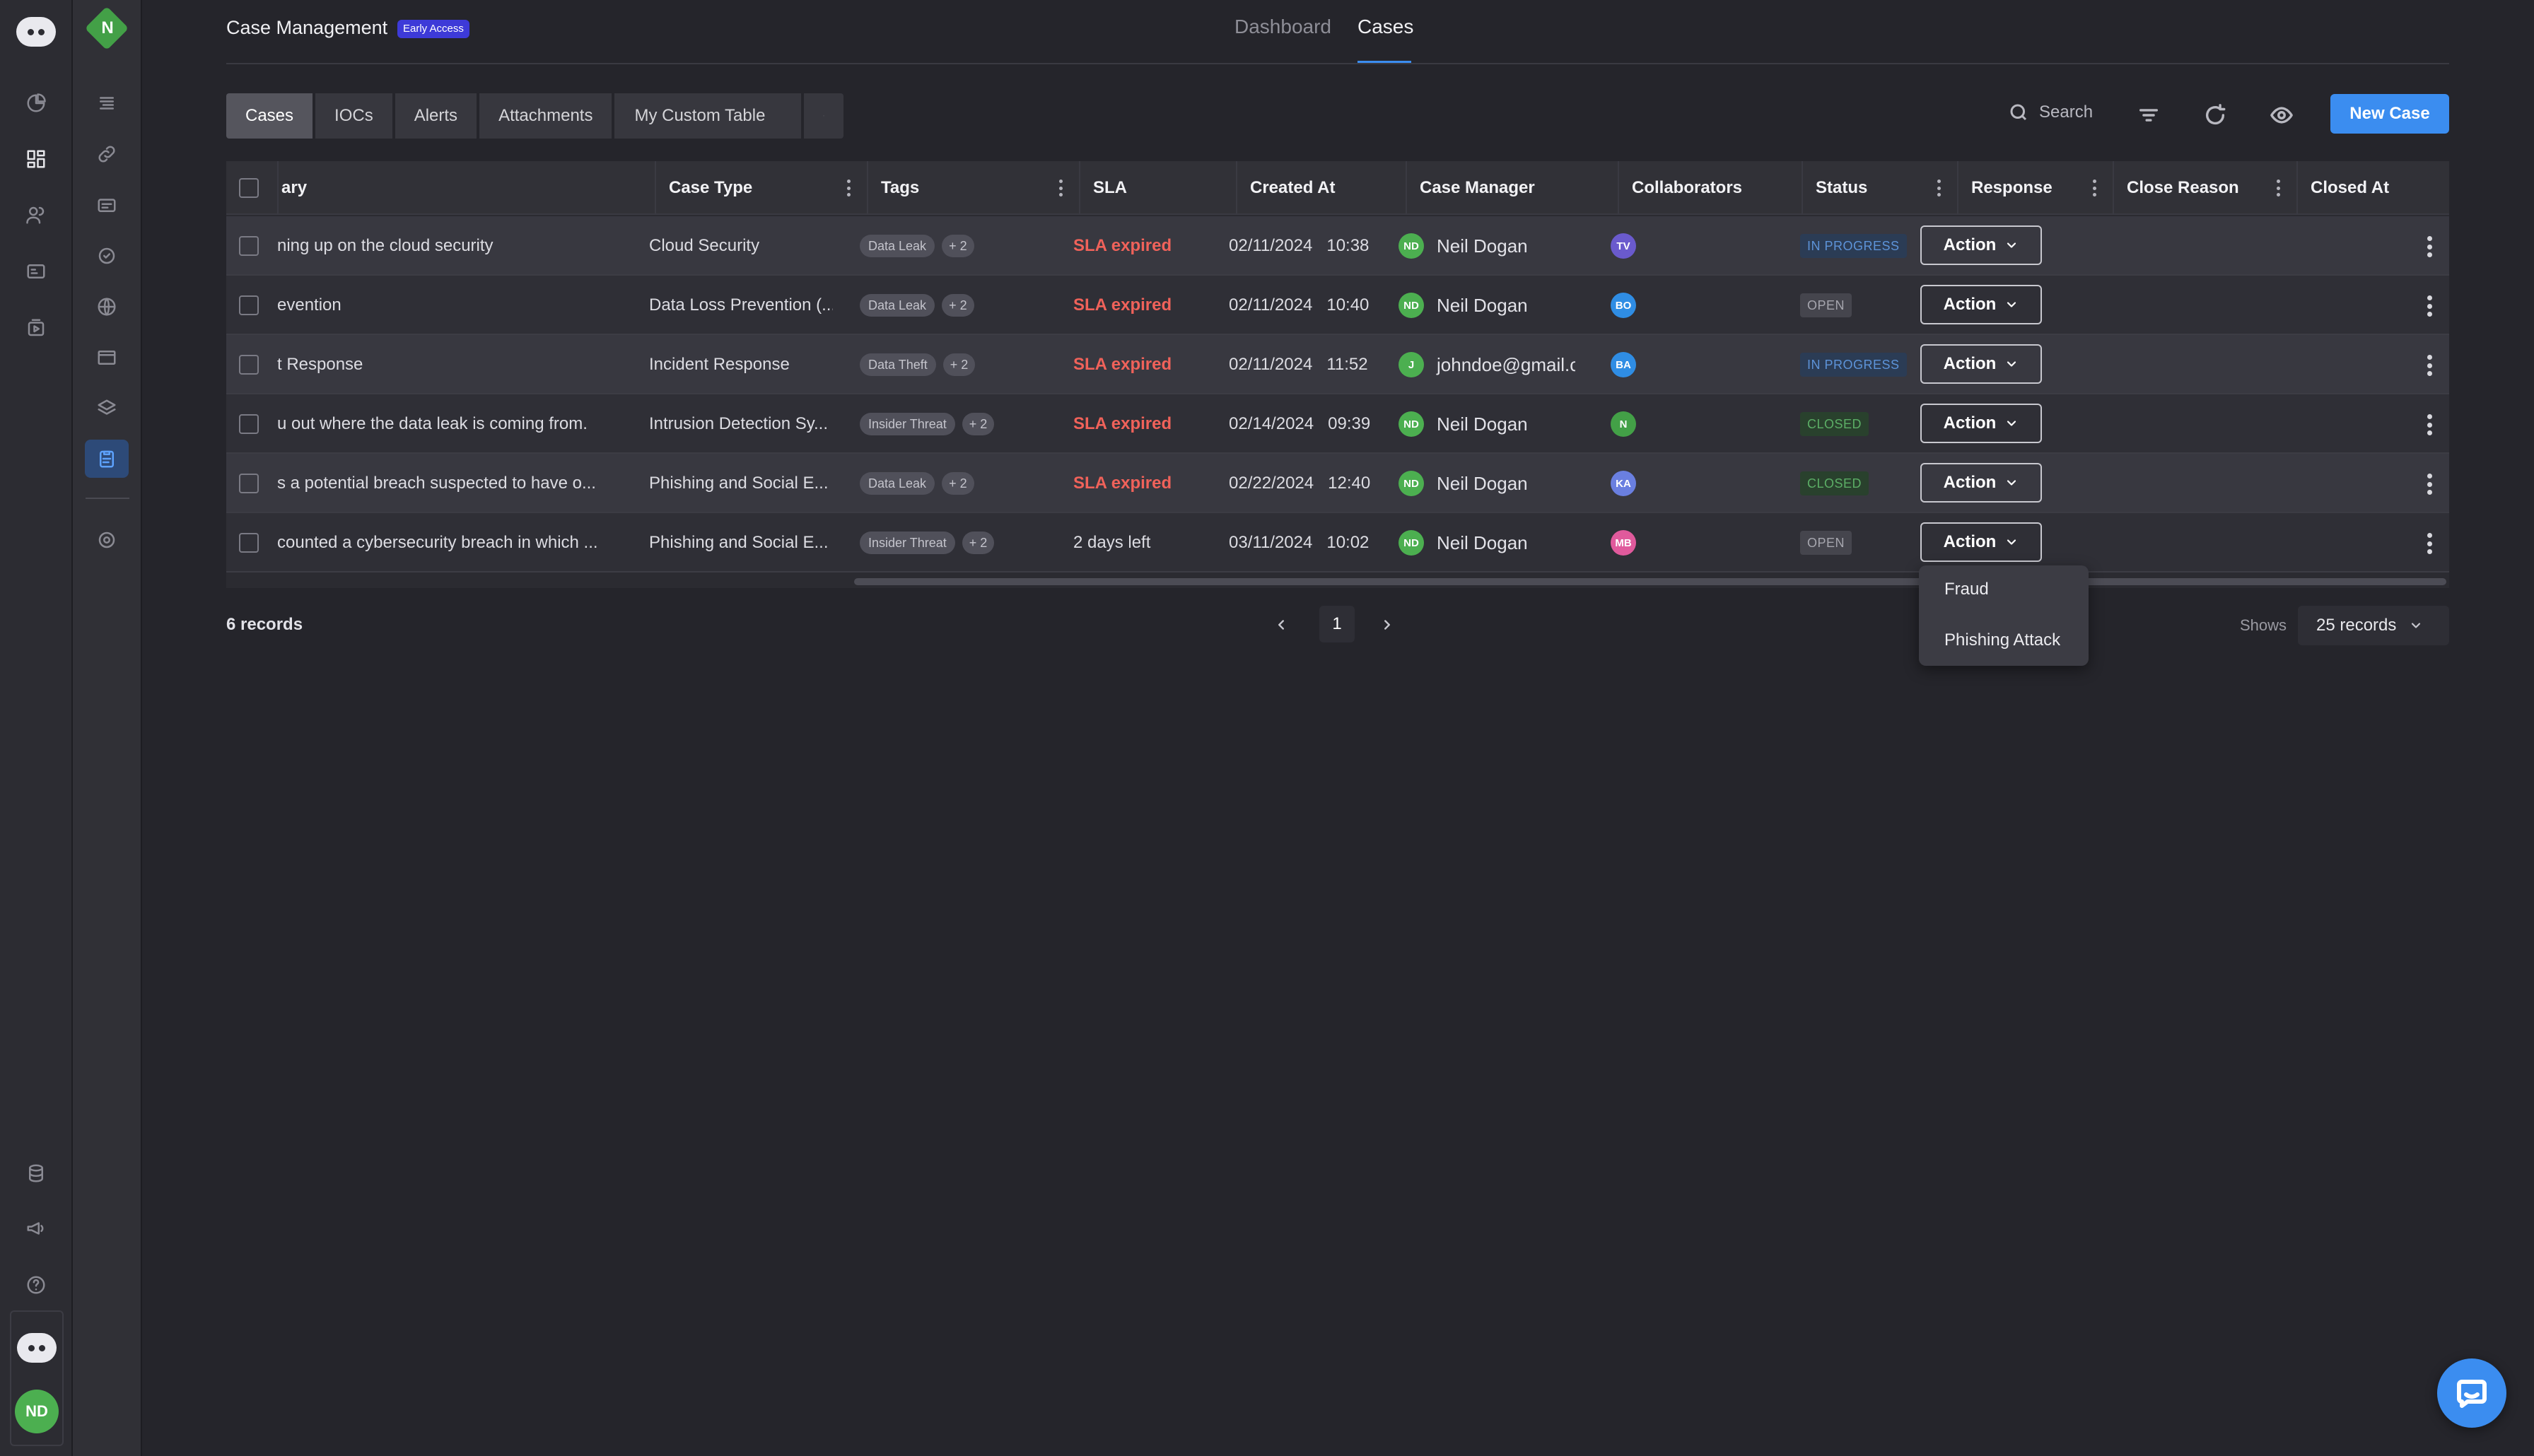  What do you see at coordinates (36, 215) in the screenshot?
I see `users-icon` at bounding box center [36, 215].